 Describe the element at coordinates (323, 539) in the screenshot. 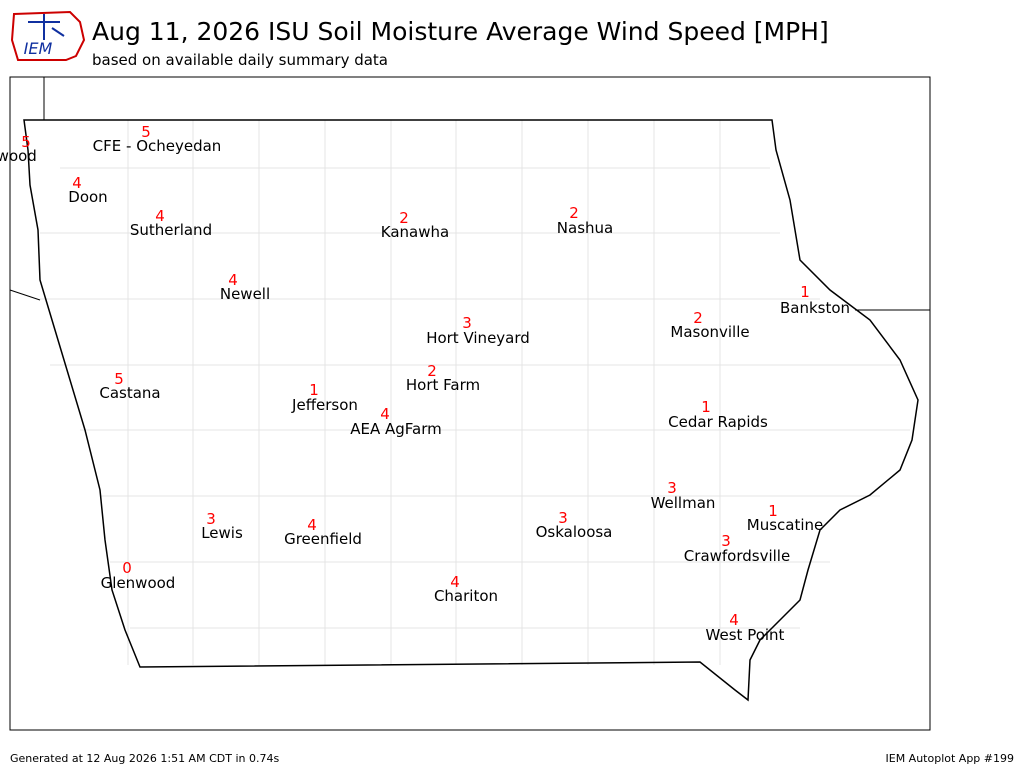

I see `station-name: Greenfield` at that location.